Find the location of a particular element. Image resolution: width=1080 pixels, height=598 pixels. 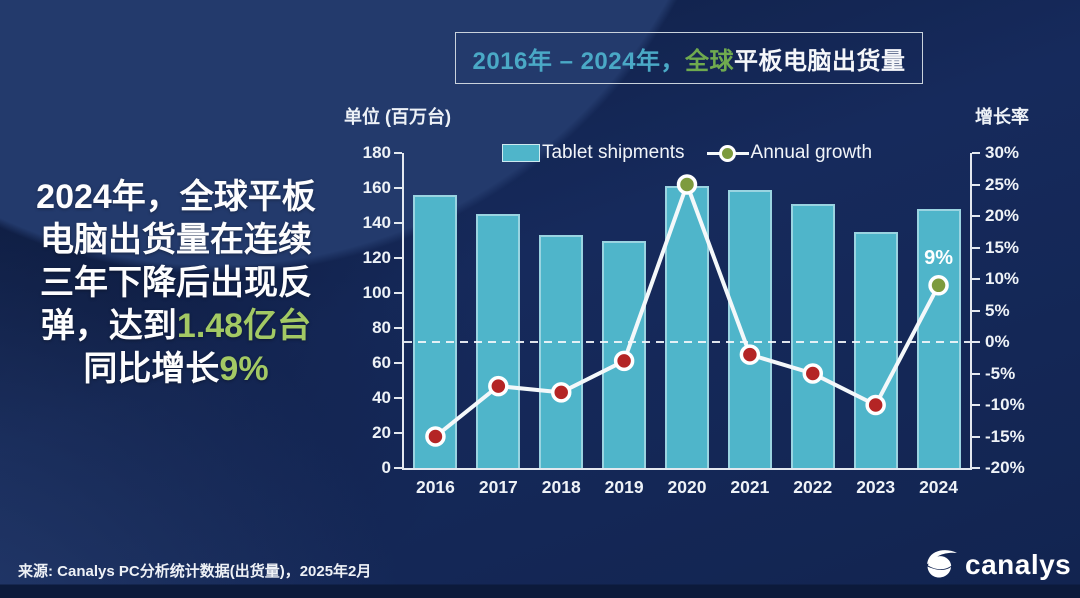

callout-line: 2024年，全球平板 is located at coordinates (176, 197).